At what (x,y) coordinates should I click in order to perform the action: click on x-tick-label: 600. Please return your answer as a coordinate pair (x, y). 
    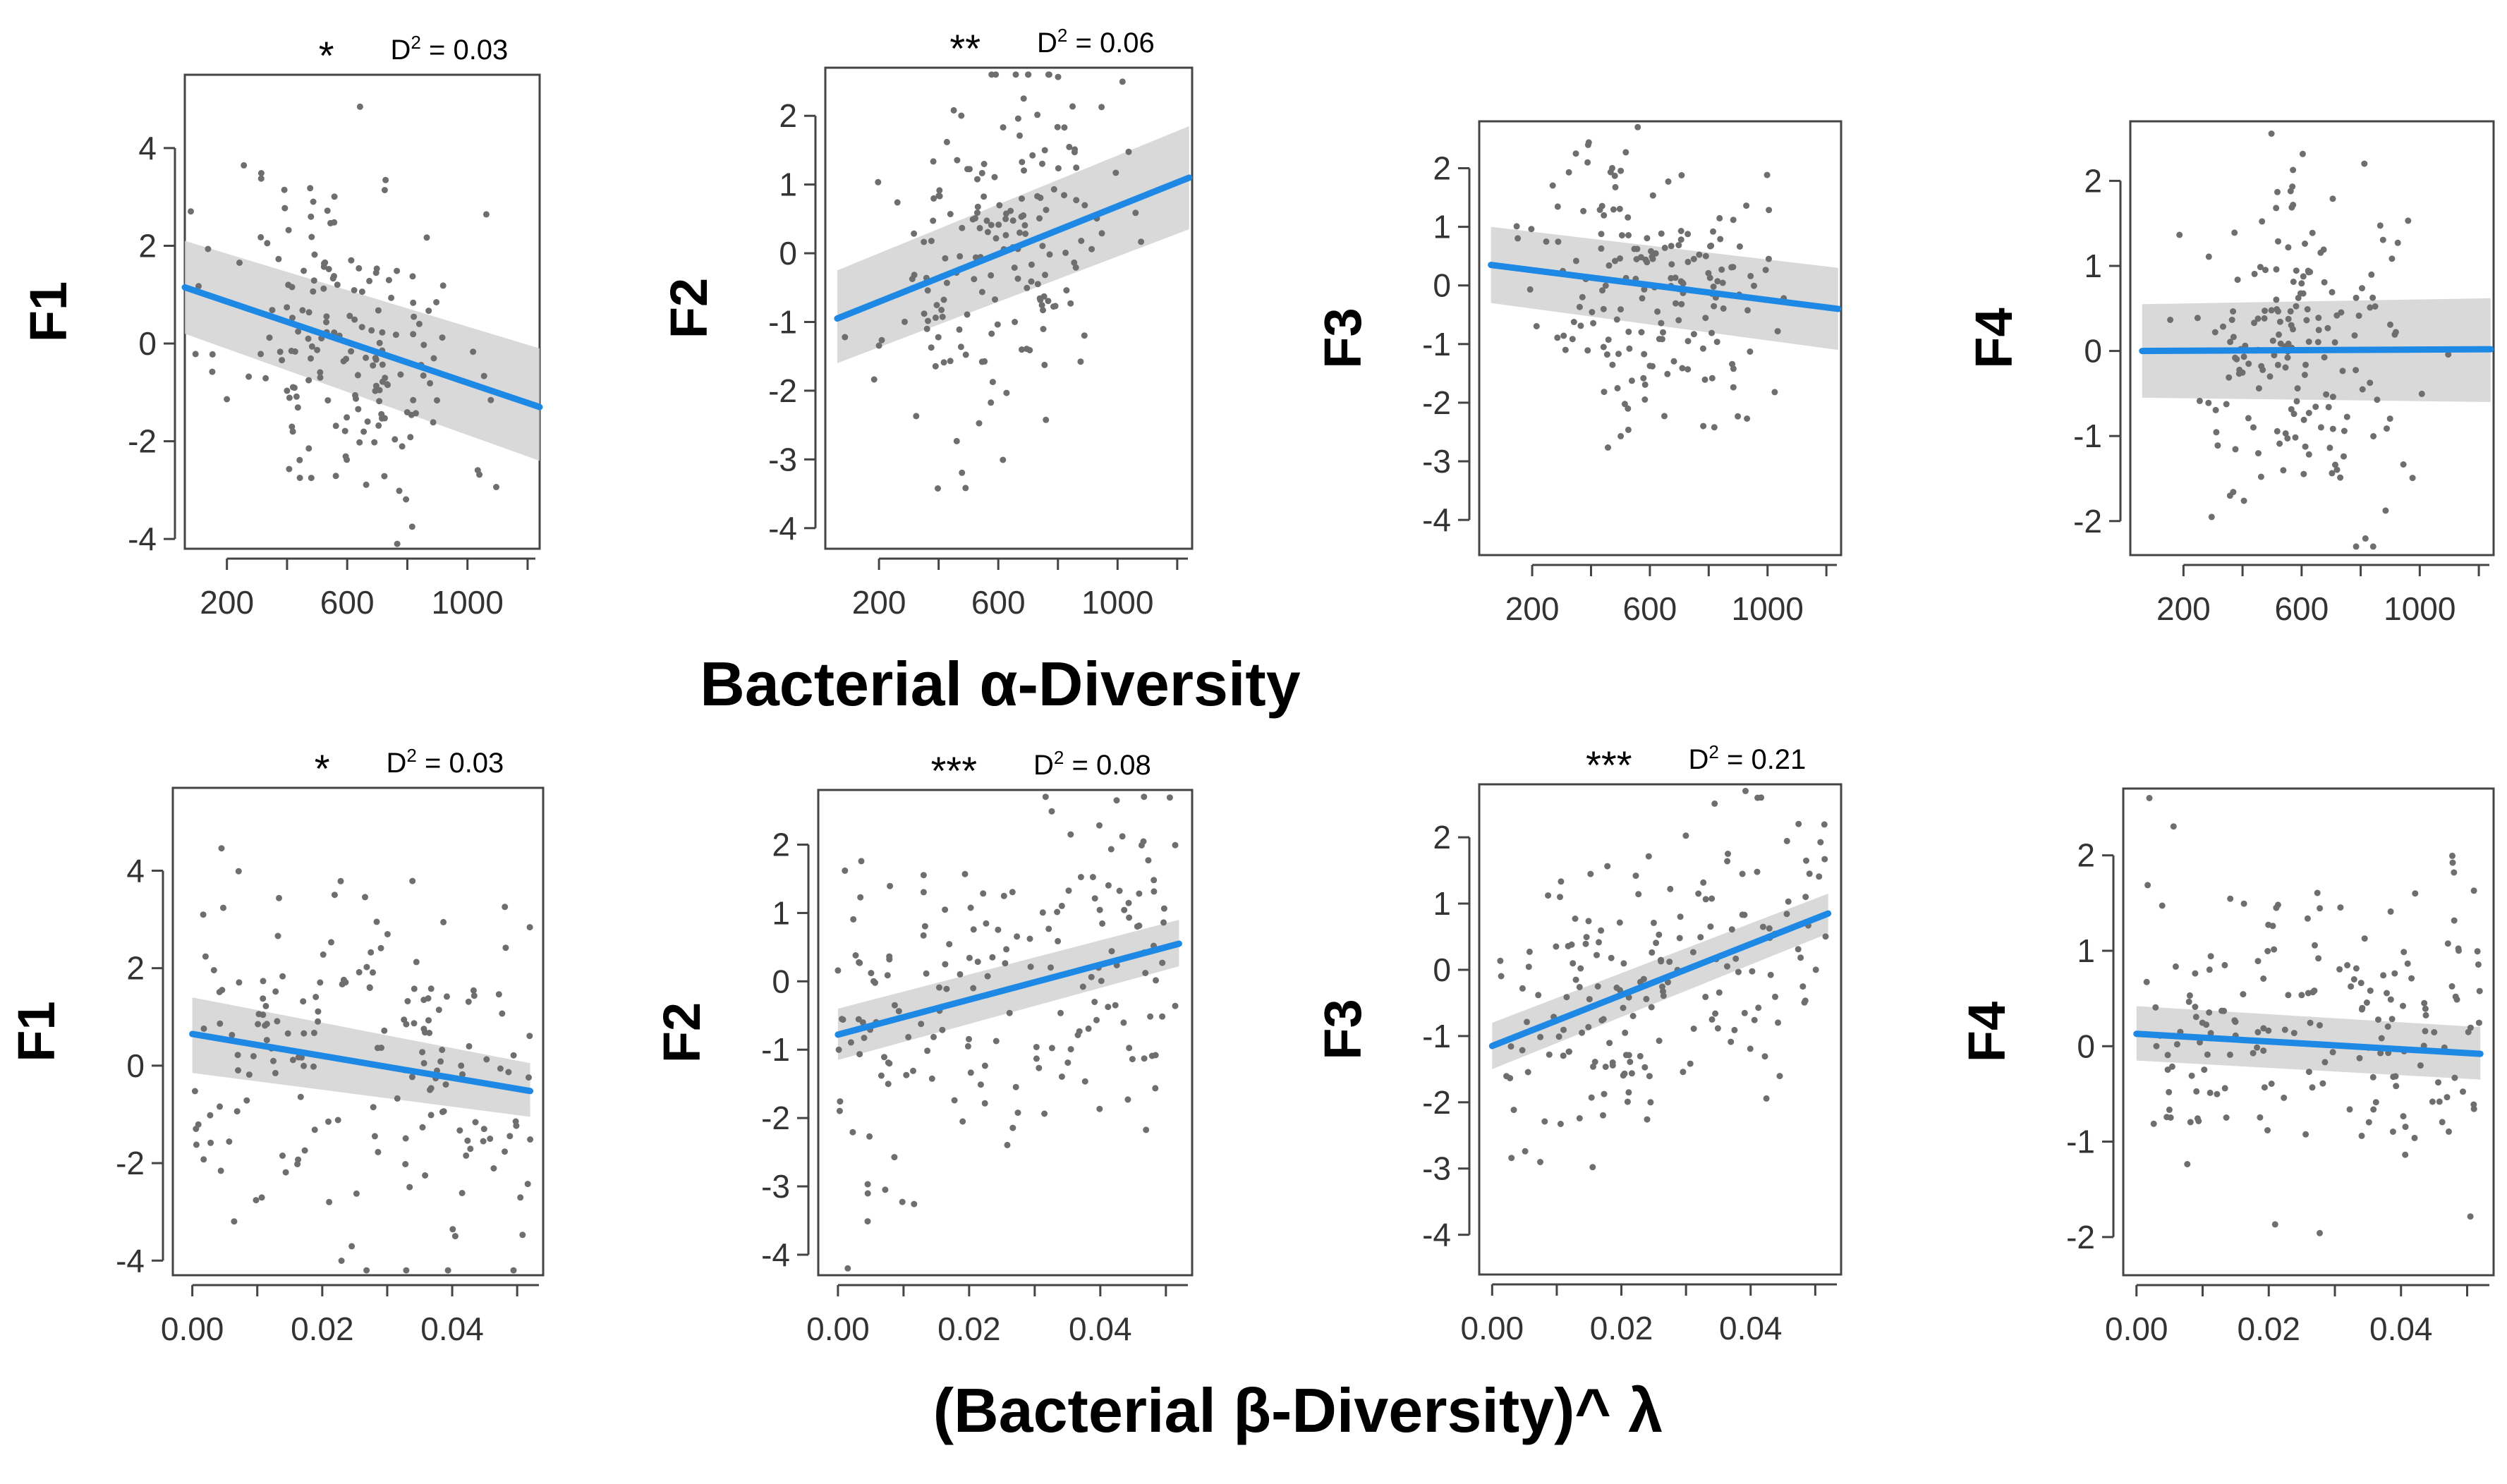
    Looking at the image, I should click on (998, 602).